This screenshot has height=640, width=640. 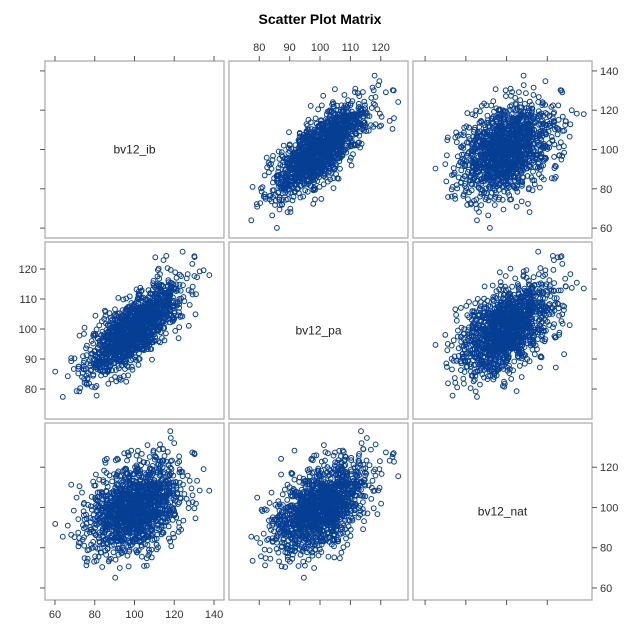 I want to click on variable-label-bv12_ib: bv12_ib, so click(x=134, y=150).